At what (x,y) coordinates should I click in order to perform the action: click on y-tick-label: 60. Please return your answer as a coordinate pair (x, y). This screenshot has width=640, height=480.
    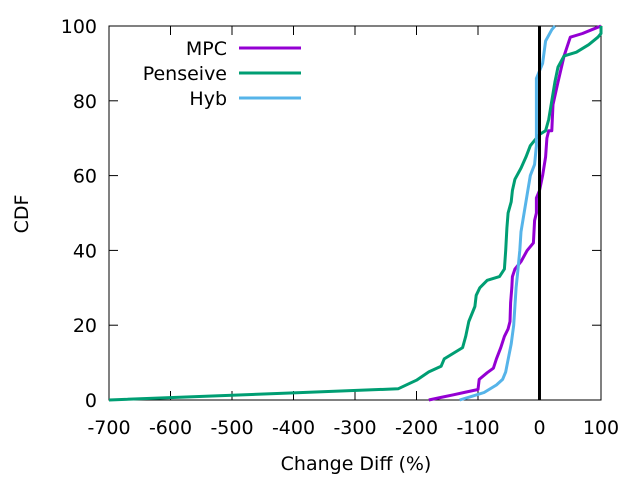
    Looking at the image, I should click on (85, 177).